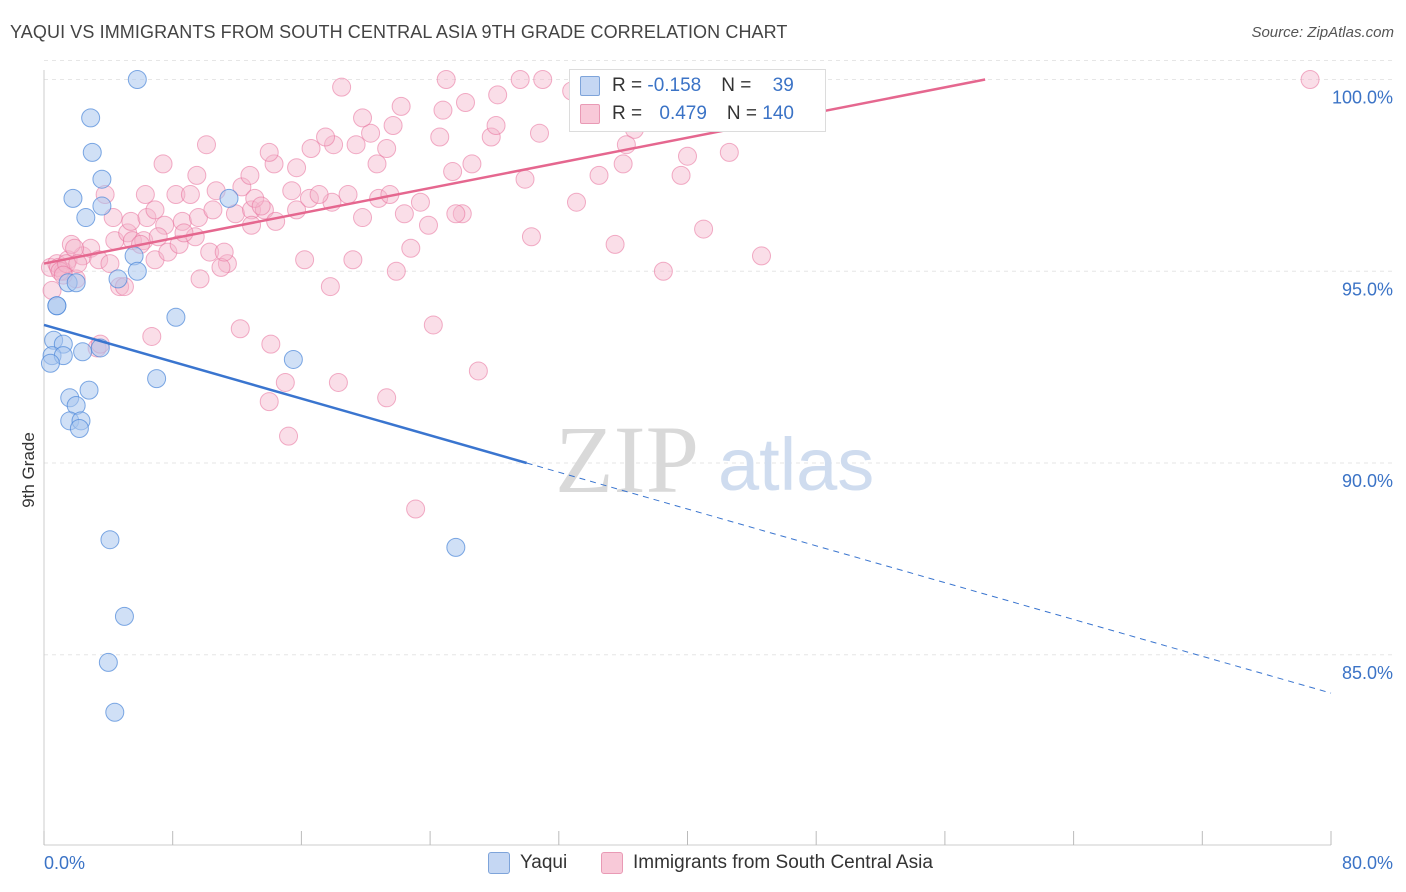 This screenshot has height=892, width=1406. What do you see at coordinates (285, 394) in the screenshot?
I see `yaqui-trend-line` at bounding box center [285, 394].